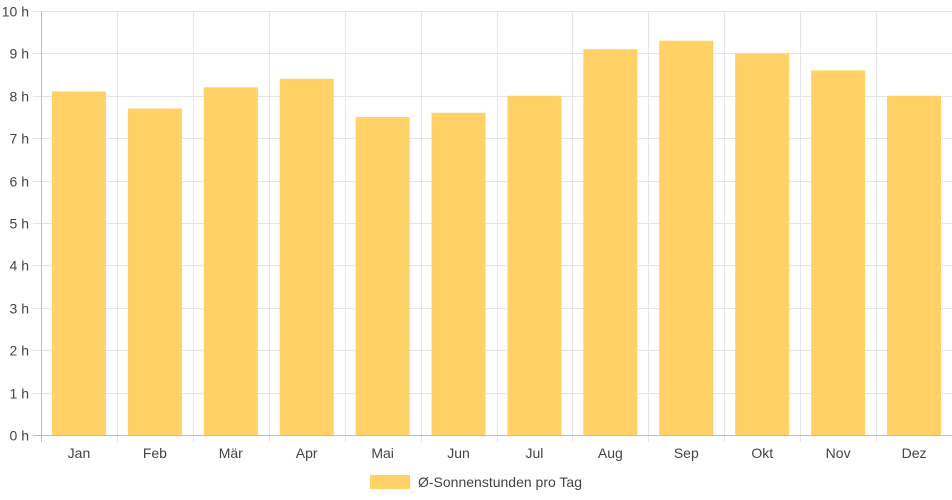 This screenshot has height=500, width=952. I want to click on y-tick-label: 7 h, so click(19, 139).